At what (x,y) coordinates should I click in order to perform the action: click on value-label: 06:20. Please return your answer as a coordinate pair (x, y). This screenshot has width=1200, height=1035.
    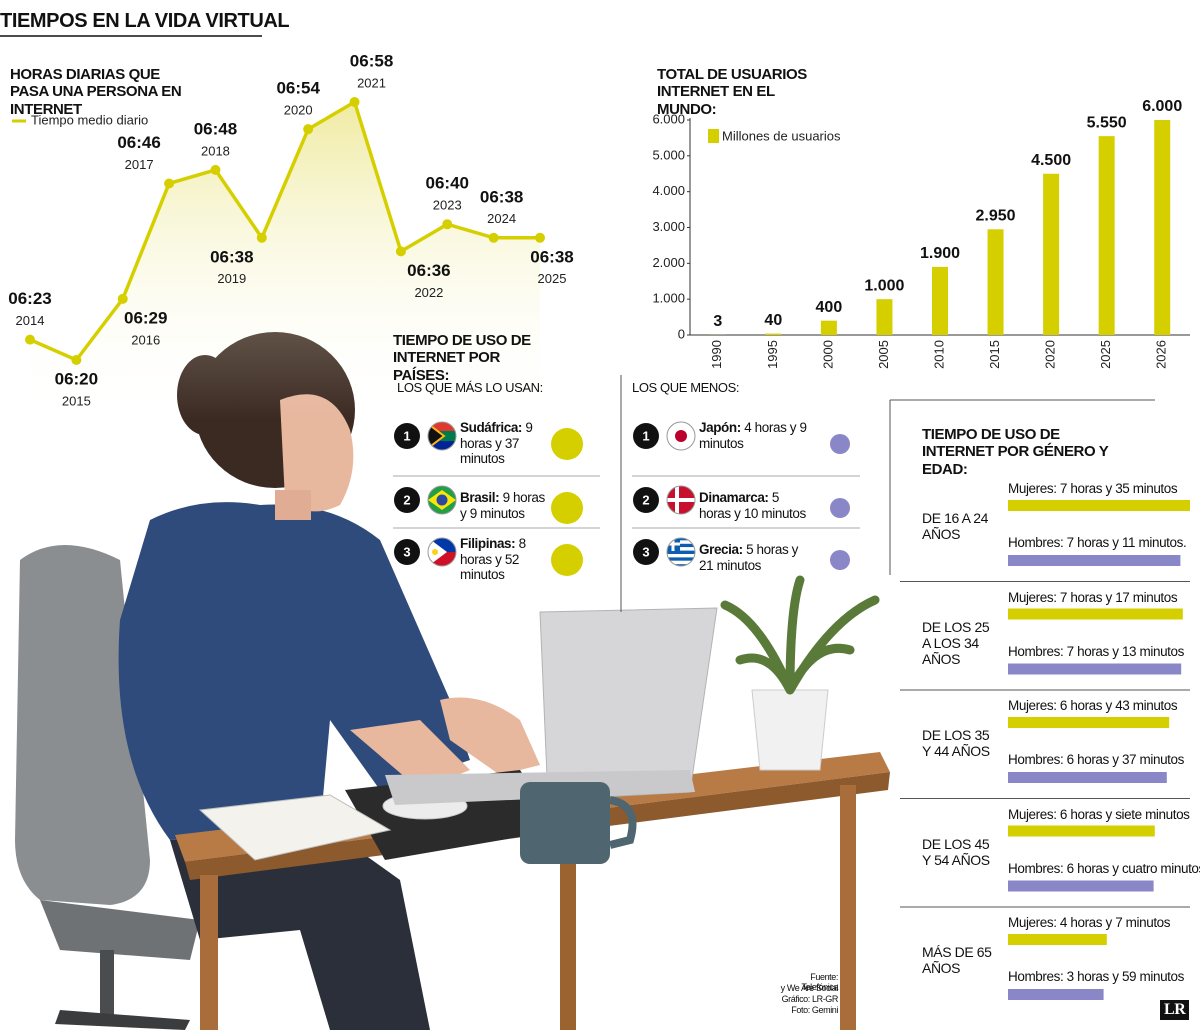
    Looking at the image, I should click on (76, 378).